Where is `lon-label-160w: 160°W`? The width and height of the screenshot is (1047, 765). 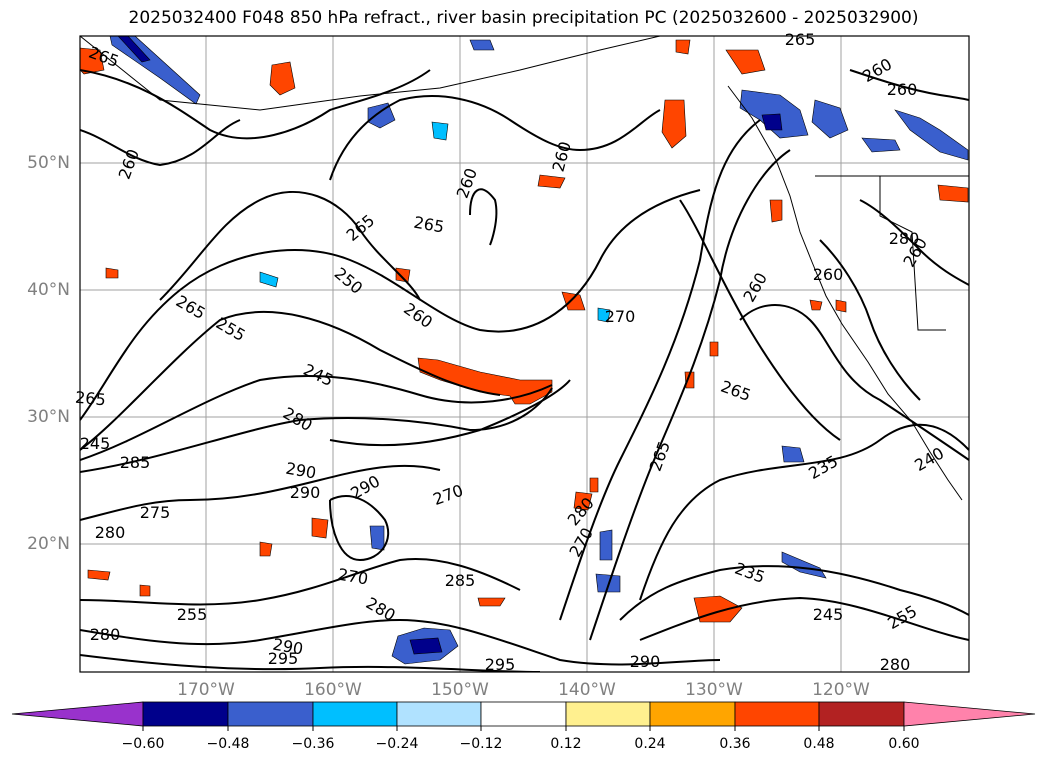 lon-label-160w: 160°W is located at coordinates (333, 690).